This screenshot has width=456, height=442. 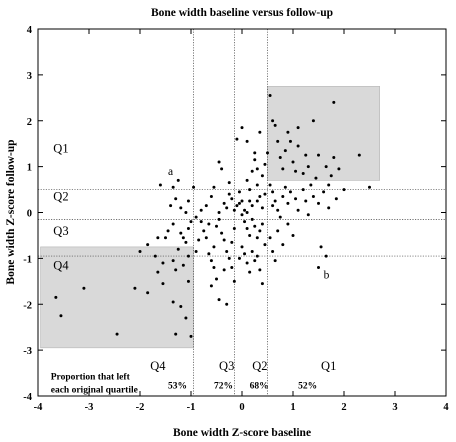 What do you see at coordinates (94, 390) in the screenshot?
I see `proportion-note-line: each original quartile` at bounding box center [94, 390].